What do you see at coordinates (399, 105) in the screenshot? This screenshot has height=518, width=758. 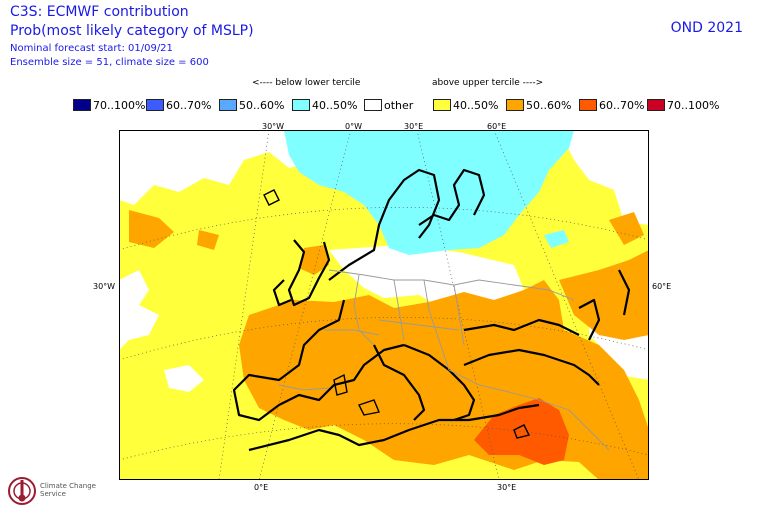 I see `legend-label: other` at bounding box center [399, 105].